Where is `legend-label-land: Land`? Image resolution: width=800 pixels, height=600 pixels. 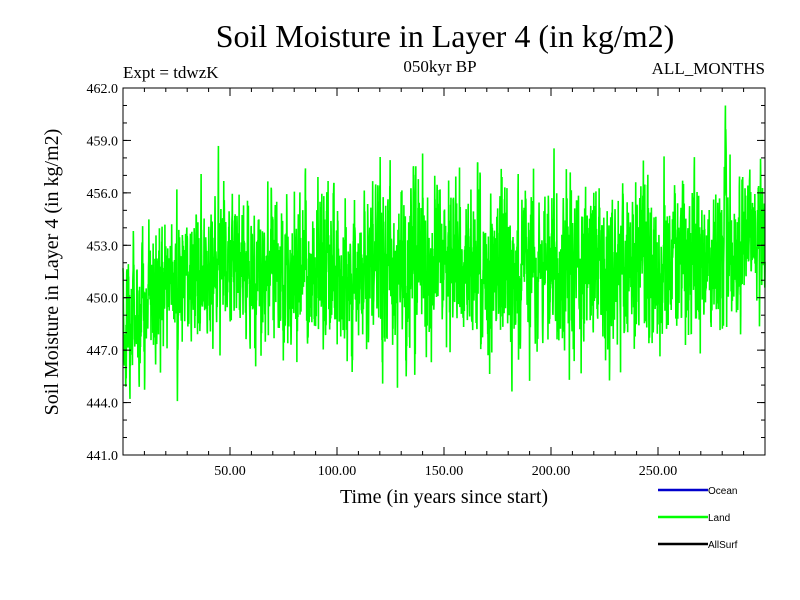 legend-label-land: Land is located at coordinates (719, 518).